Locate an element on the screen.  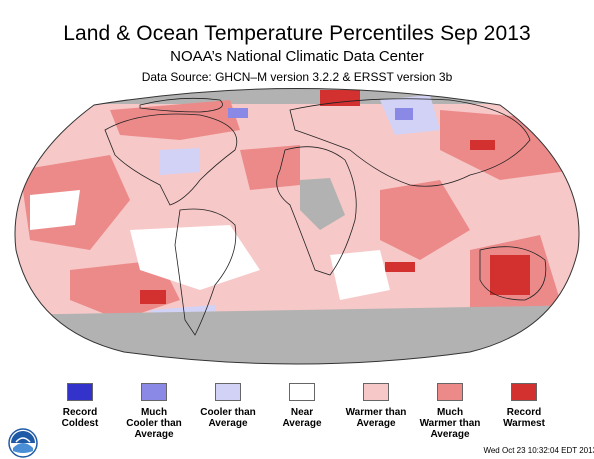
legend-label: Warmer than Average is located at coordinates (376, 418).